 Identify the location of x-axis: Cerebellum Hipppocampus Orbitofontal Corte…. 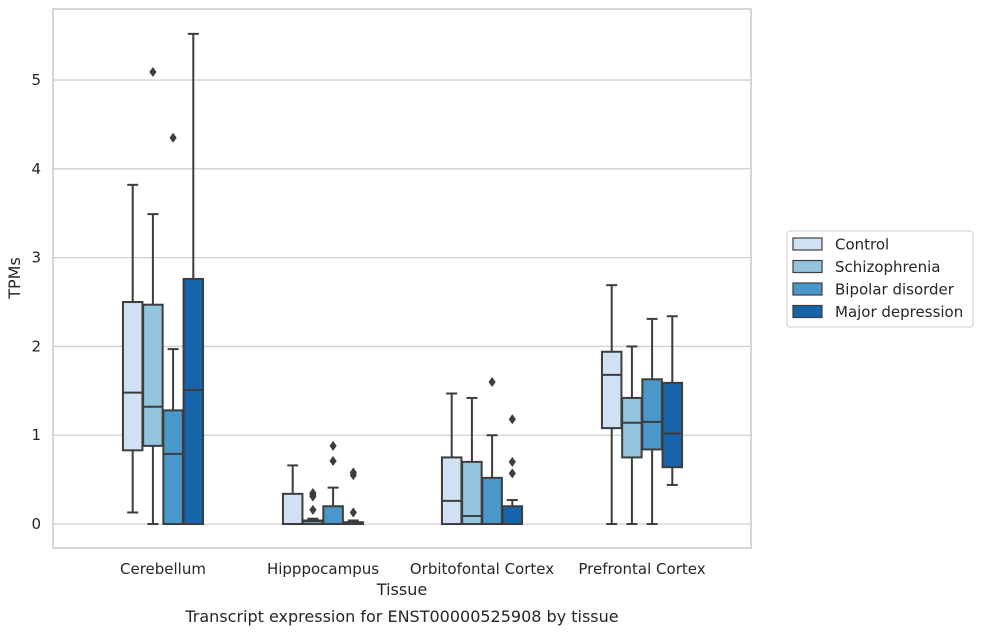
(413, 569).